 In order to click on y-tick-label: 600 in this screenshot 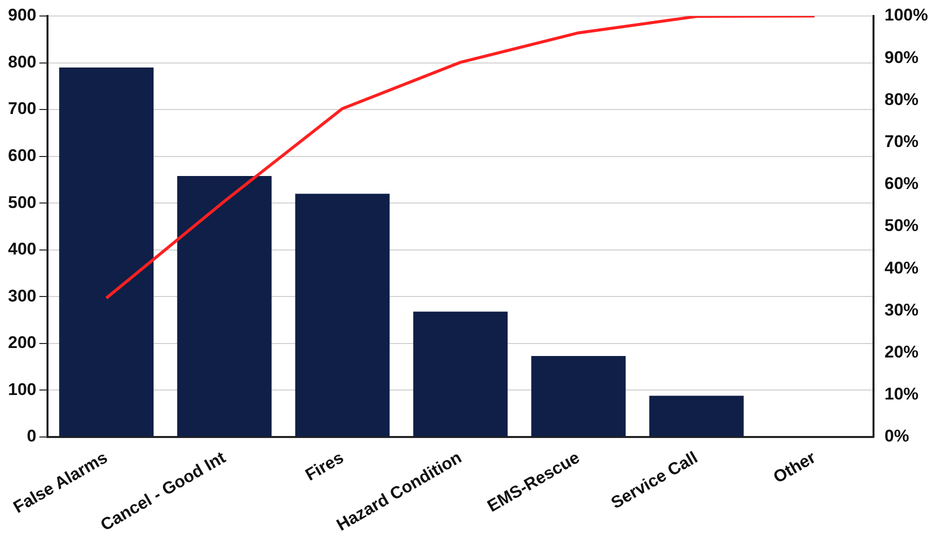, I will do `click(22, 156)`.